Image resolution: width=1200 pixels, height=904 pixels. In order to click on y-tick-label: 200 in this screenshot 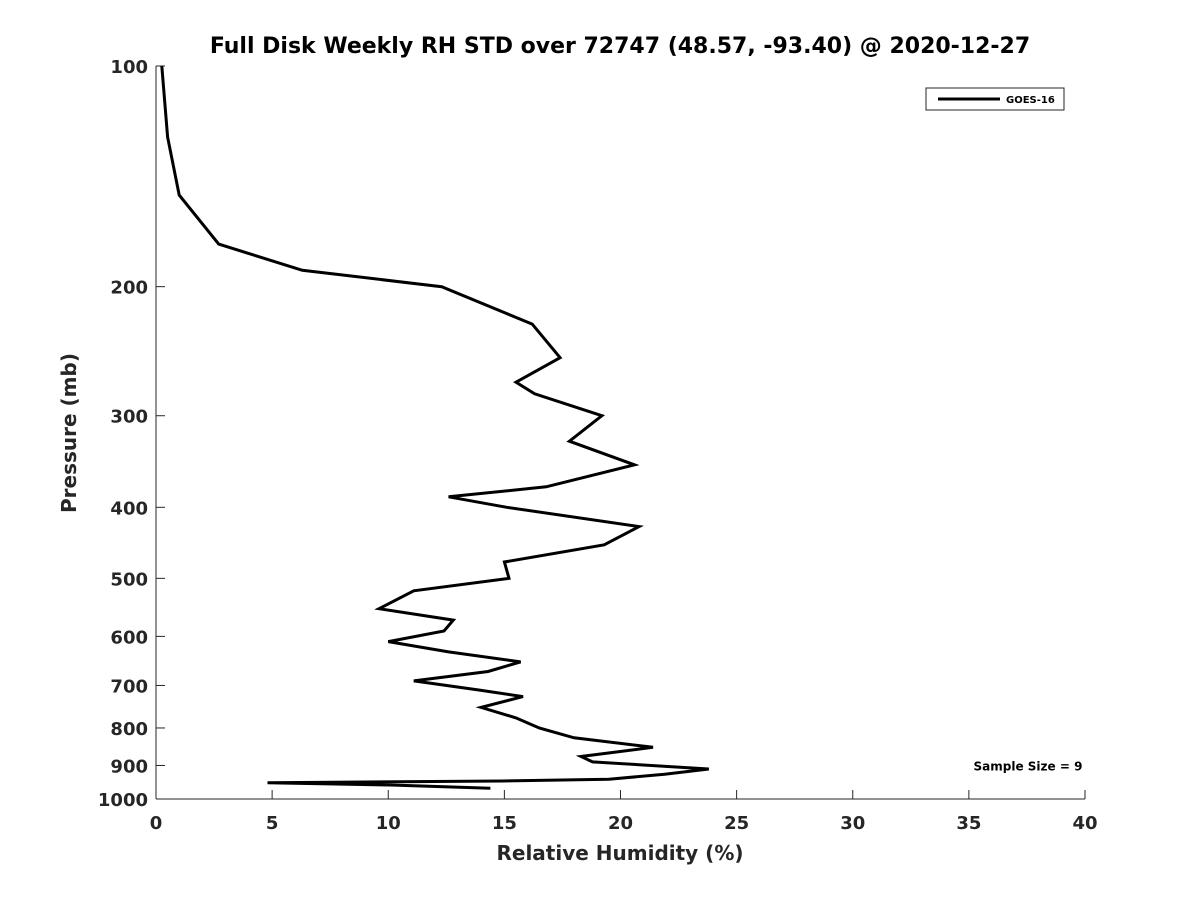, I will do `click(129, 288)`.